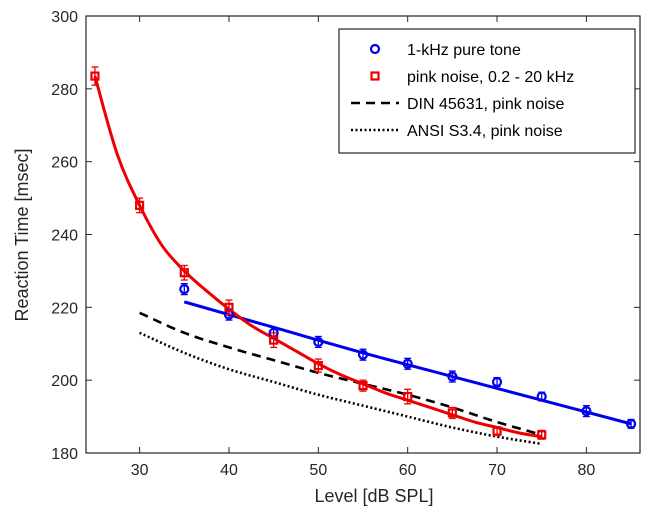 The width and height of the screenshot is (647, 516). Describe the element at coordinates (375, 76) in the screenshot. I see `legend-marker-square` at that location.